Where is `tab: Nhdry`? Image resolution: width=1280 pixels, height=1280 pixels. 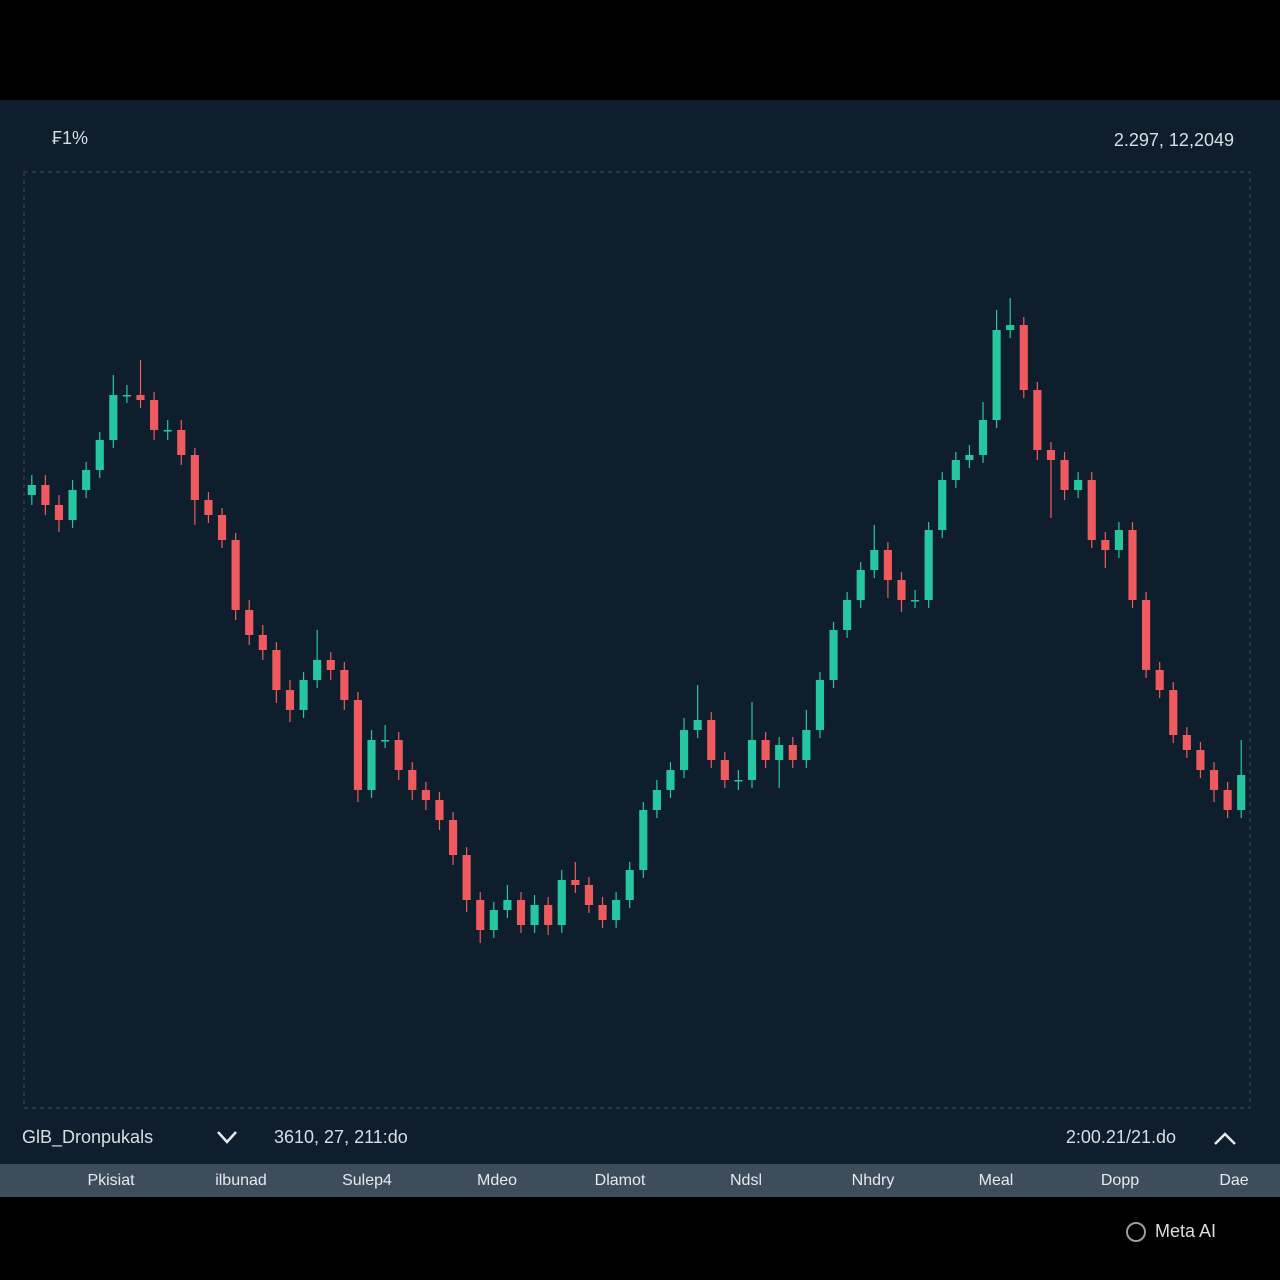 tab: Nhdry is located at coordinates (873, 1180).